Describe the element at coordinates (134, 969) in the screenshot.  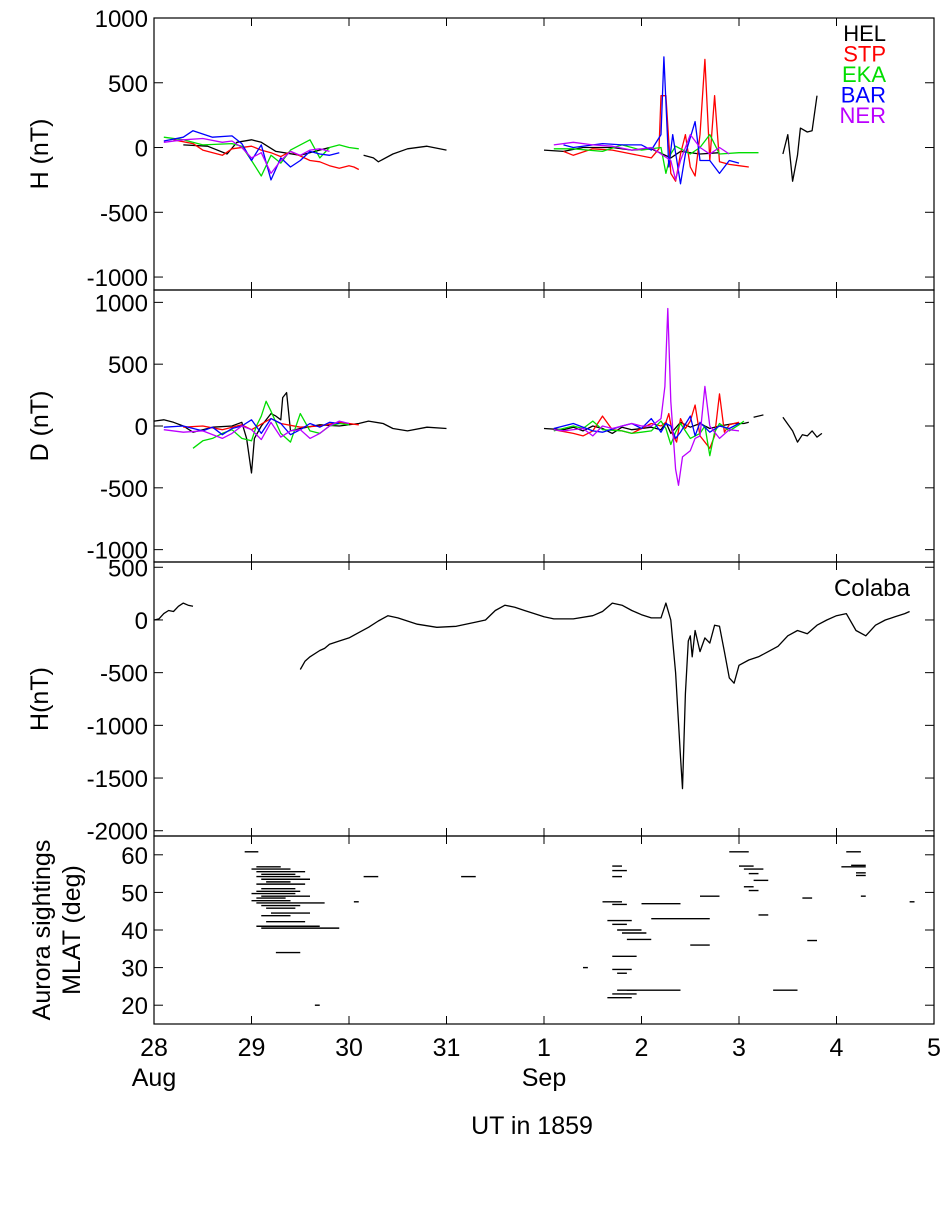
I see `y-tick-label: 30` at that location.